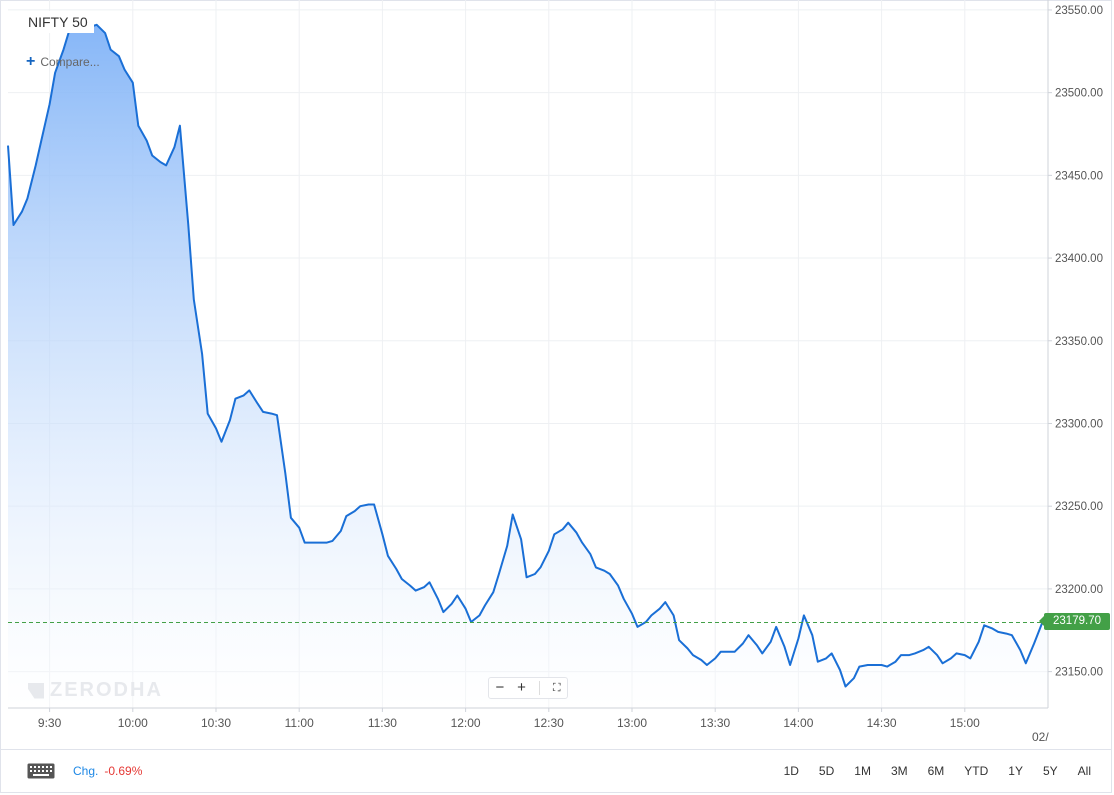 Image resolution: width=1114 pixels, height=795 pixels. I want to click on x-tick-label: 14:00, so click(798, 723).